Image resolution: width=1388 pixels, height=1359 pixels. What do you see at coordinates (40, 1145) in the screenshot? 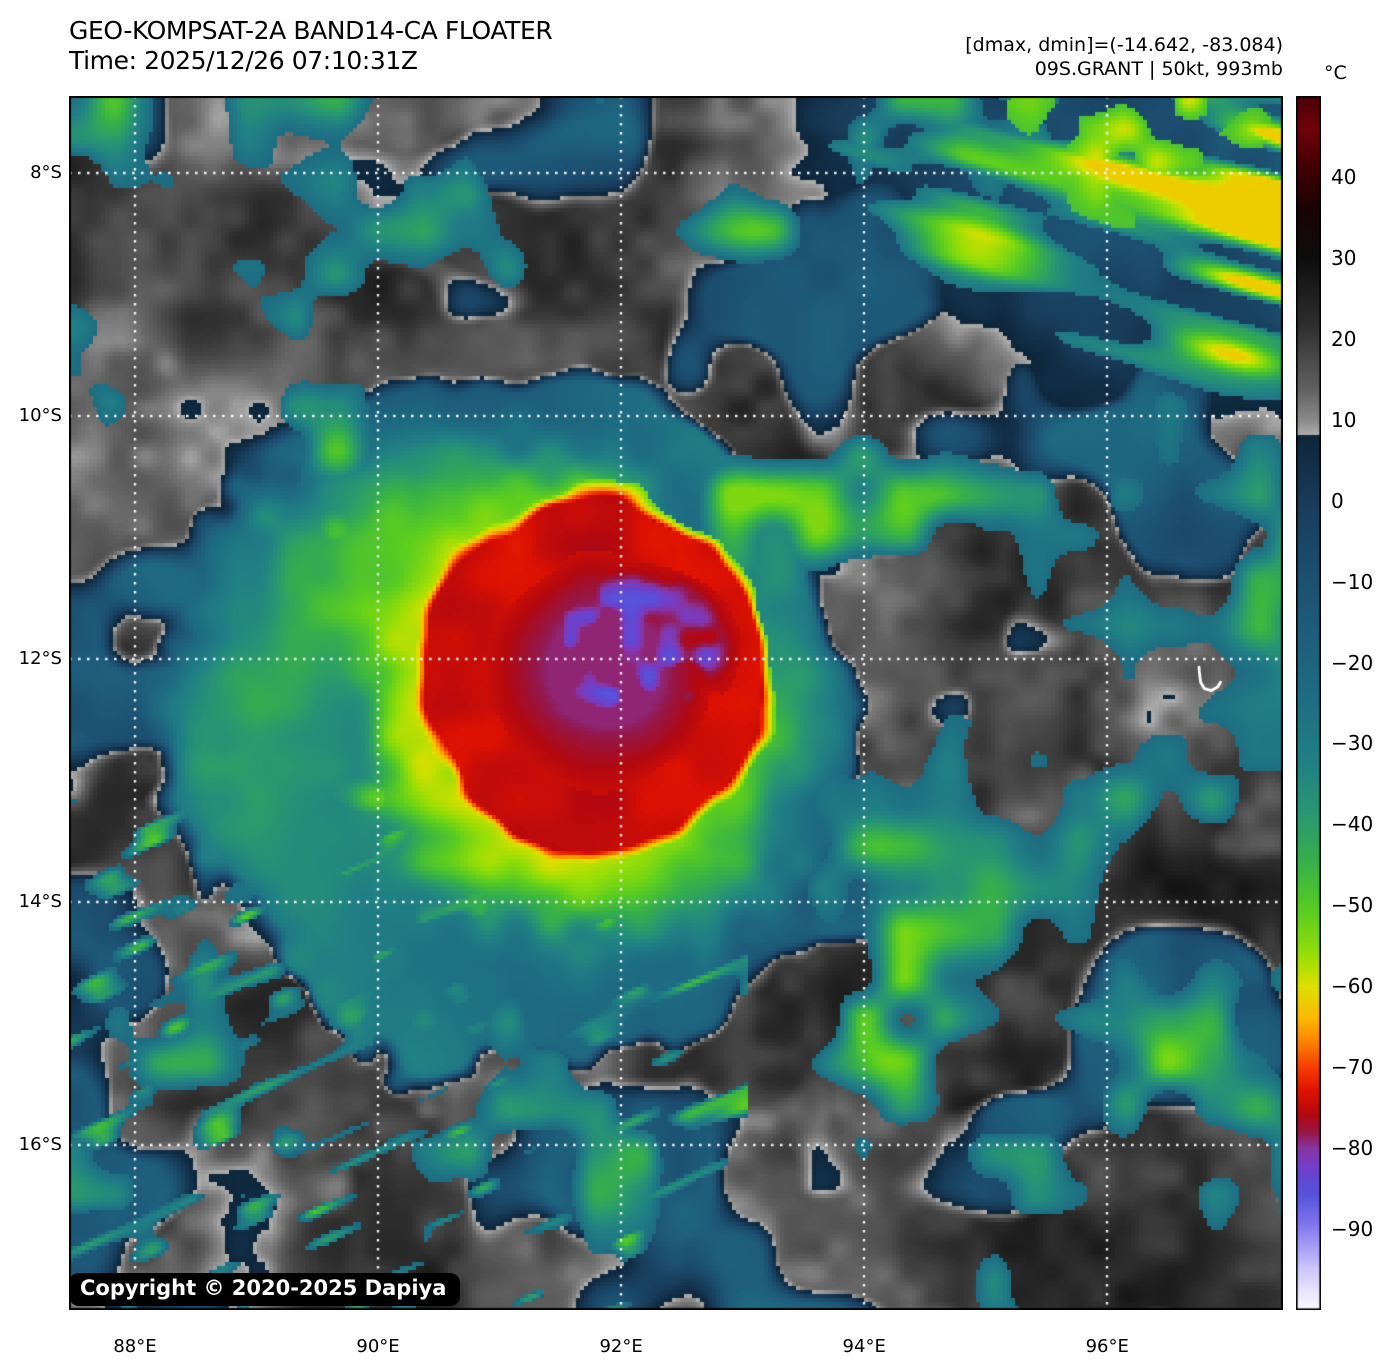
I see `lat-tick-label: 16°S` at bounding box center [40, 1145].